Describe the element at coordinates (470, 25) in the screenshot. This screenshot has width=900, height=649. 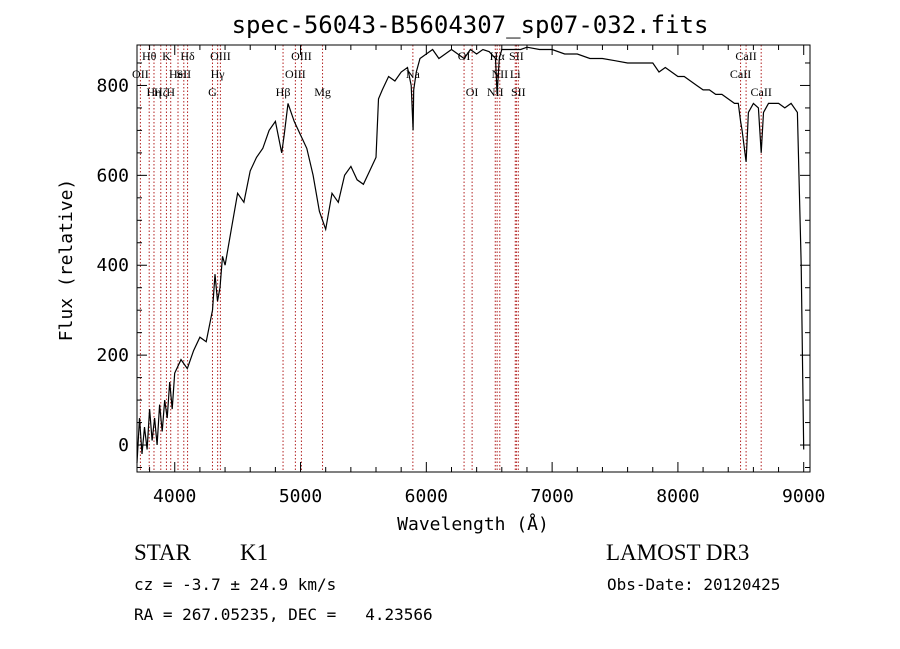
I see `chart-title: spec-56043-B5604307_sp07-032.fits` at that location.